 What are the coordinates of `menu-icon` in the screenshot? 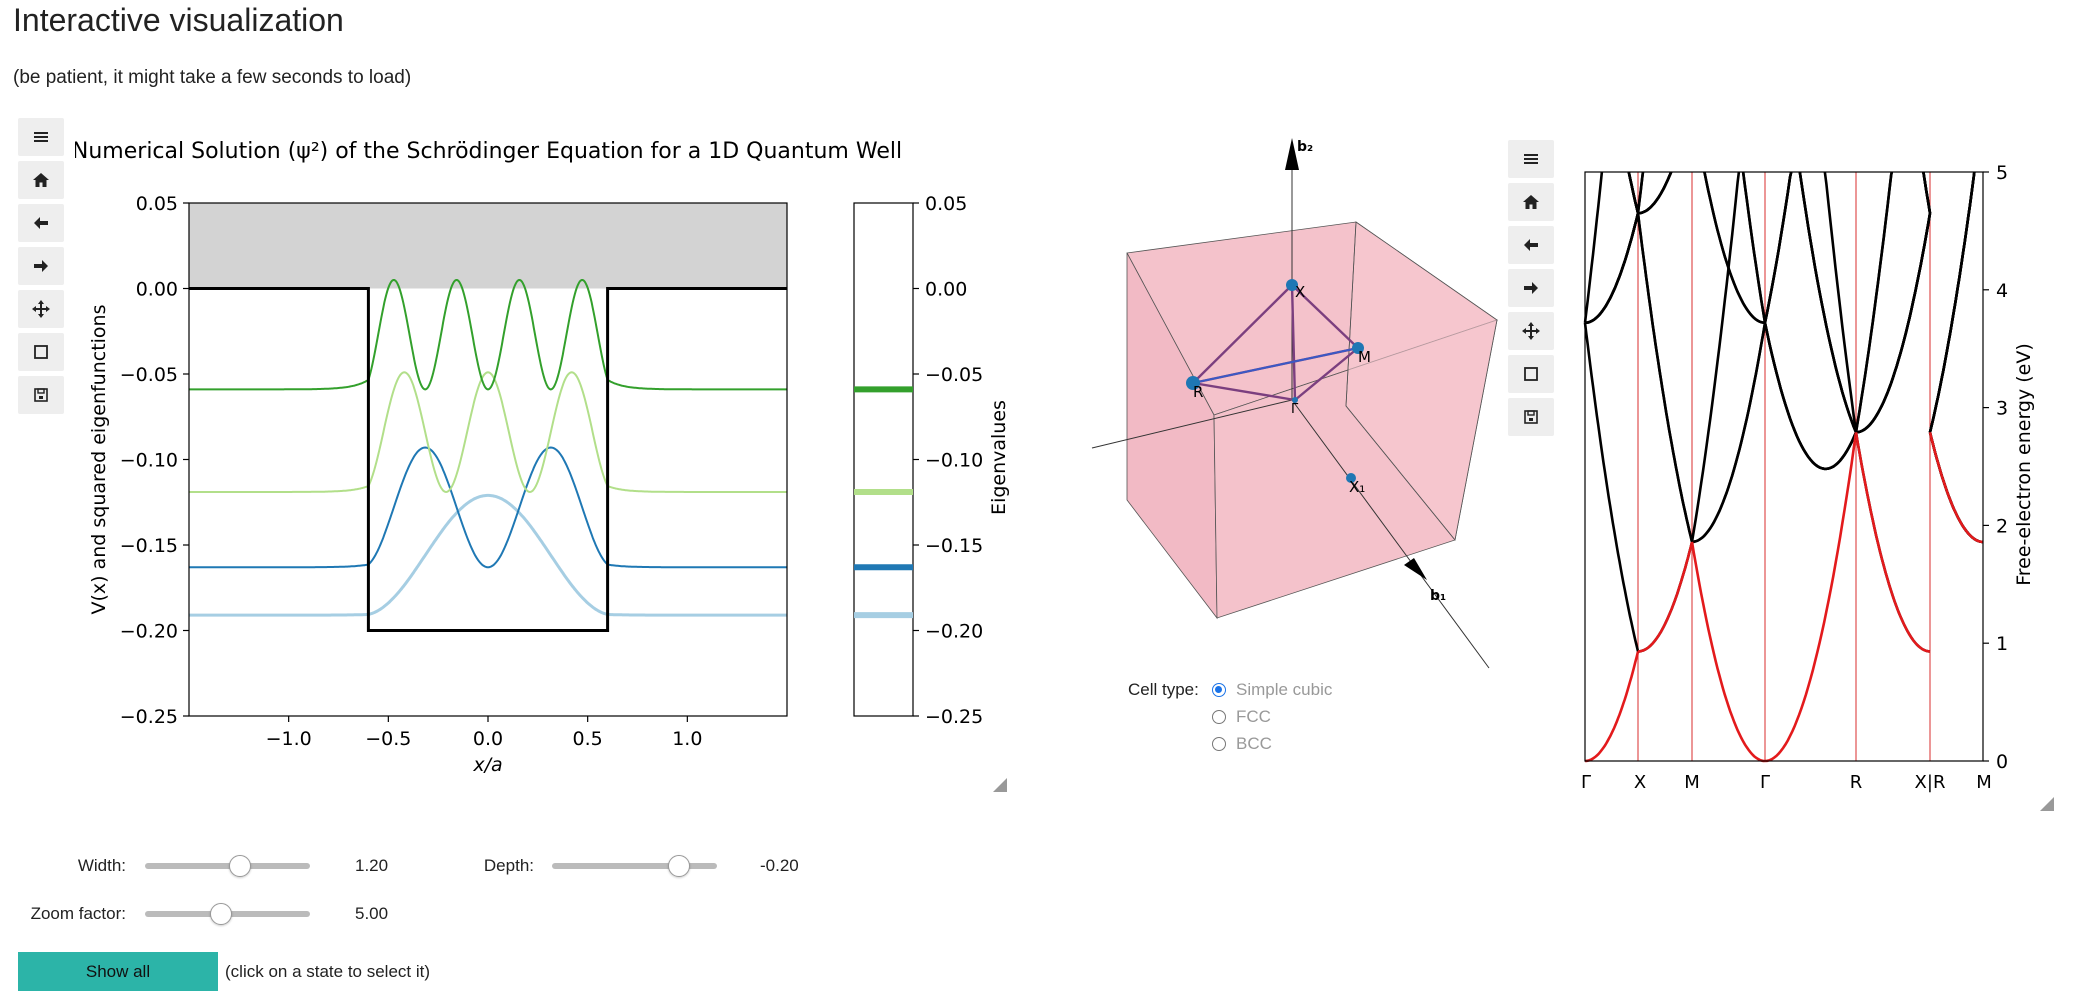 It's located at (41, 137).